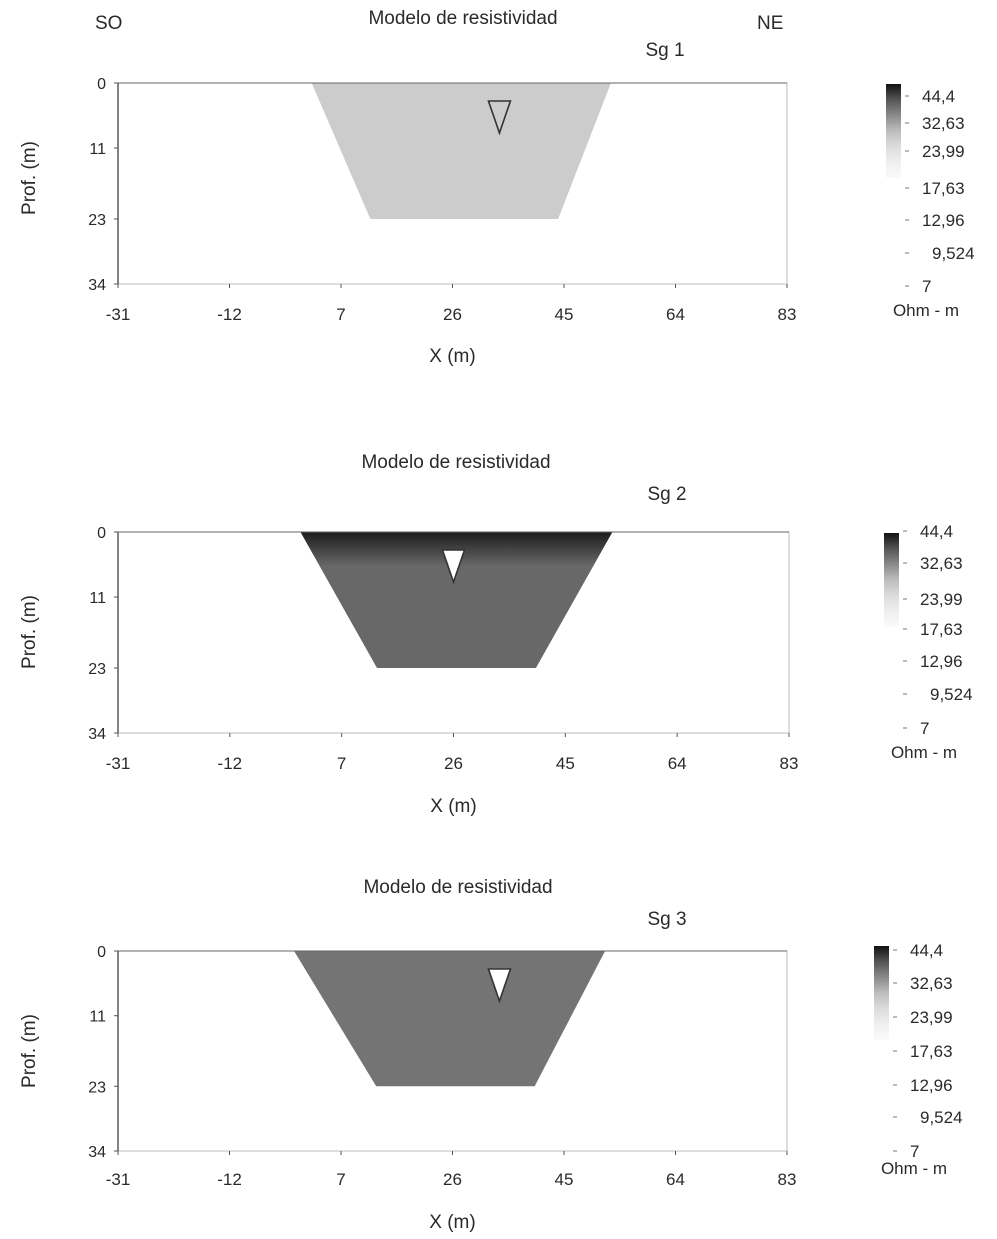  I want to click on direction-label-northeast: NE, so click(770, 23).